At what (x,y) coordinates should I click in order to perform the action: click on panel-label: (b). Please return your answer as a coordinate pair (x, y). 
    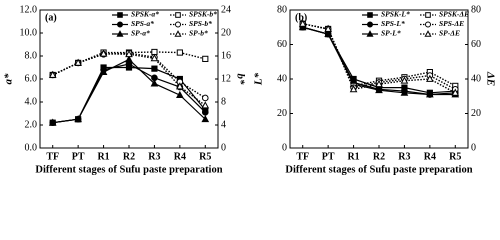
    Looking at the image, I should click on (301, 17).